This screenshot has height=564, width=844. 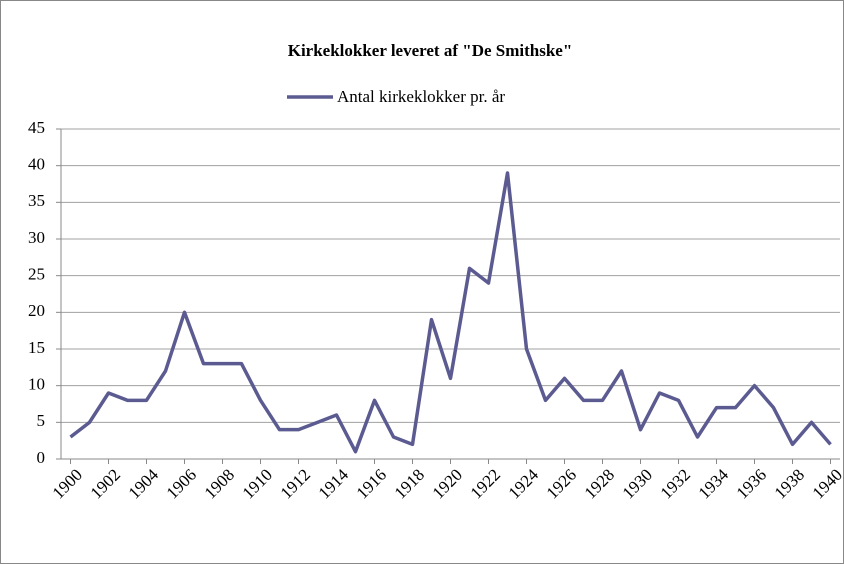 I want to click on y-tick-label: 45, so click(x=36, y=127).